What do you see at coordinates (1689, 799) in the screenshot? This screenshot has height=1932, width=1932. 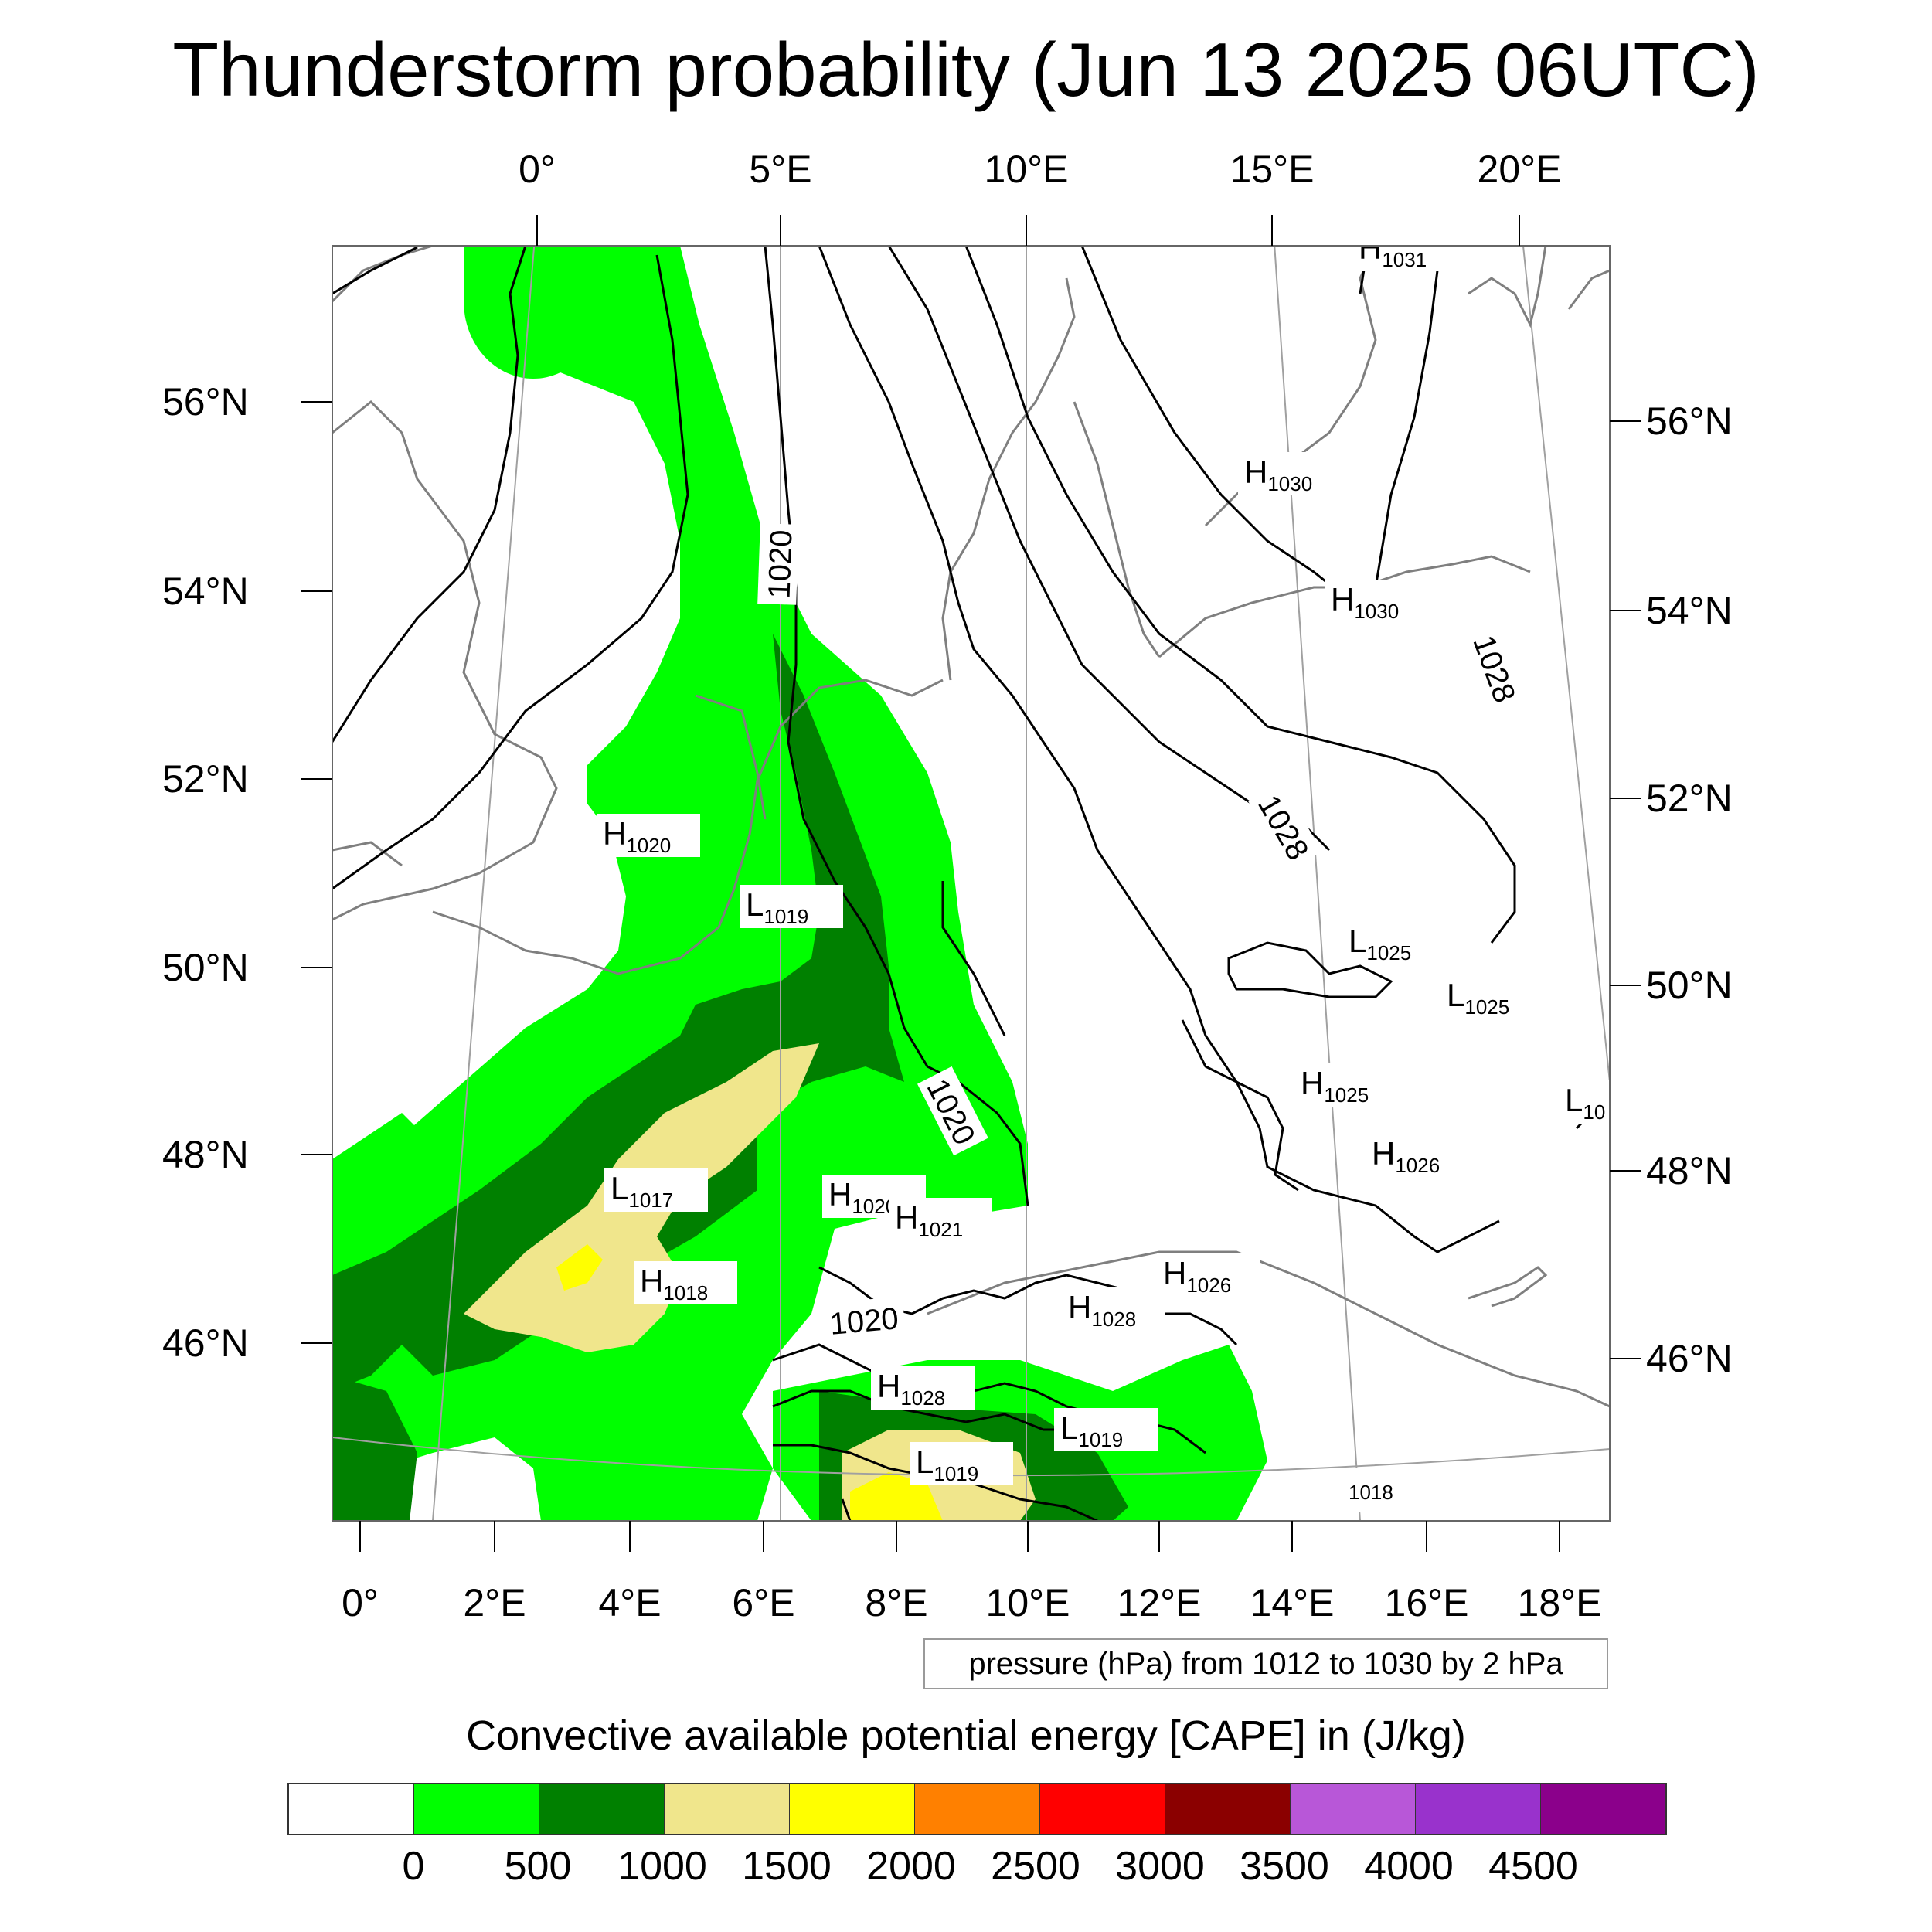 I see `lat-tick-right: 52°N` at bounding box center [1689, 799].